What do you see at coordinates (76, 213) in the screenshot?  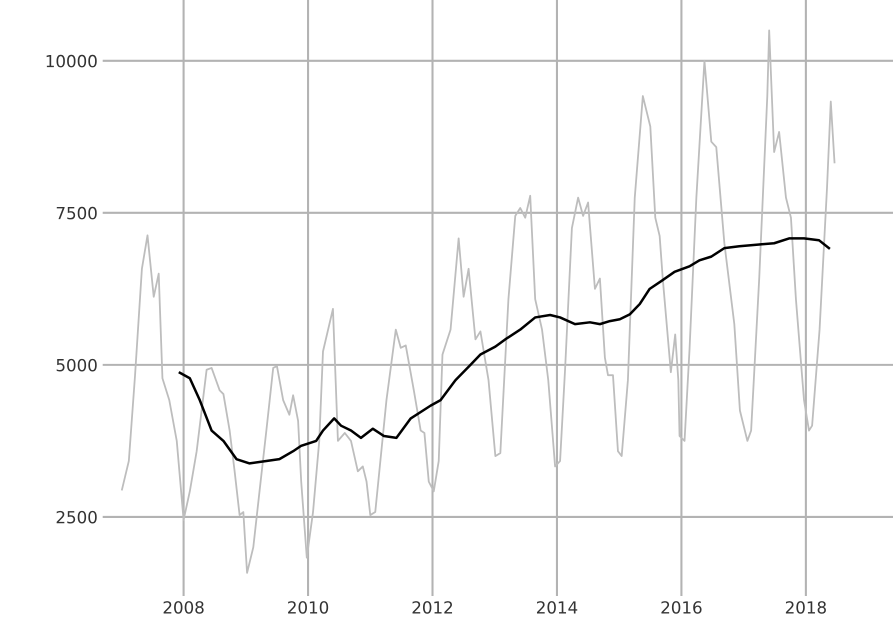 I see `y-tick-label: 7500` at bounding box center [76, 213].